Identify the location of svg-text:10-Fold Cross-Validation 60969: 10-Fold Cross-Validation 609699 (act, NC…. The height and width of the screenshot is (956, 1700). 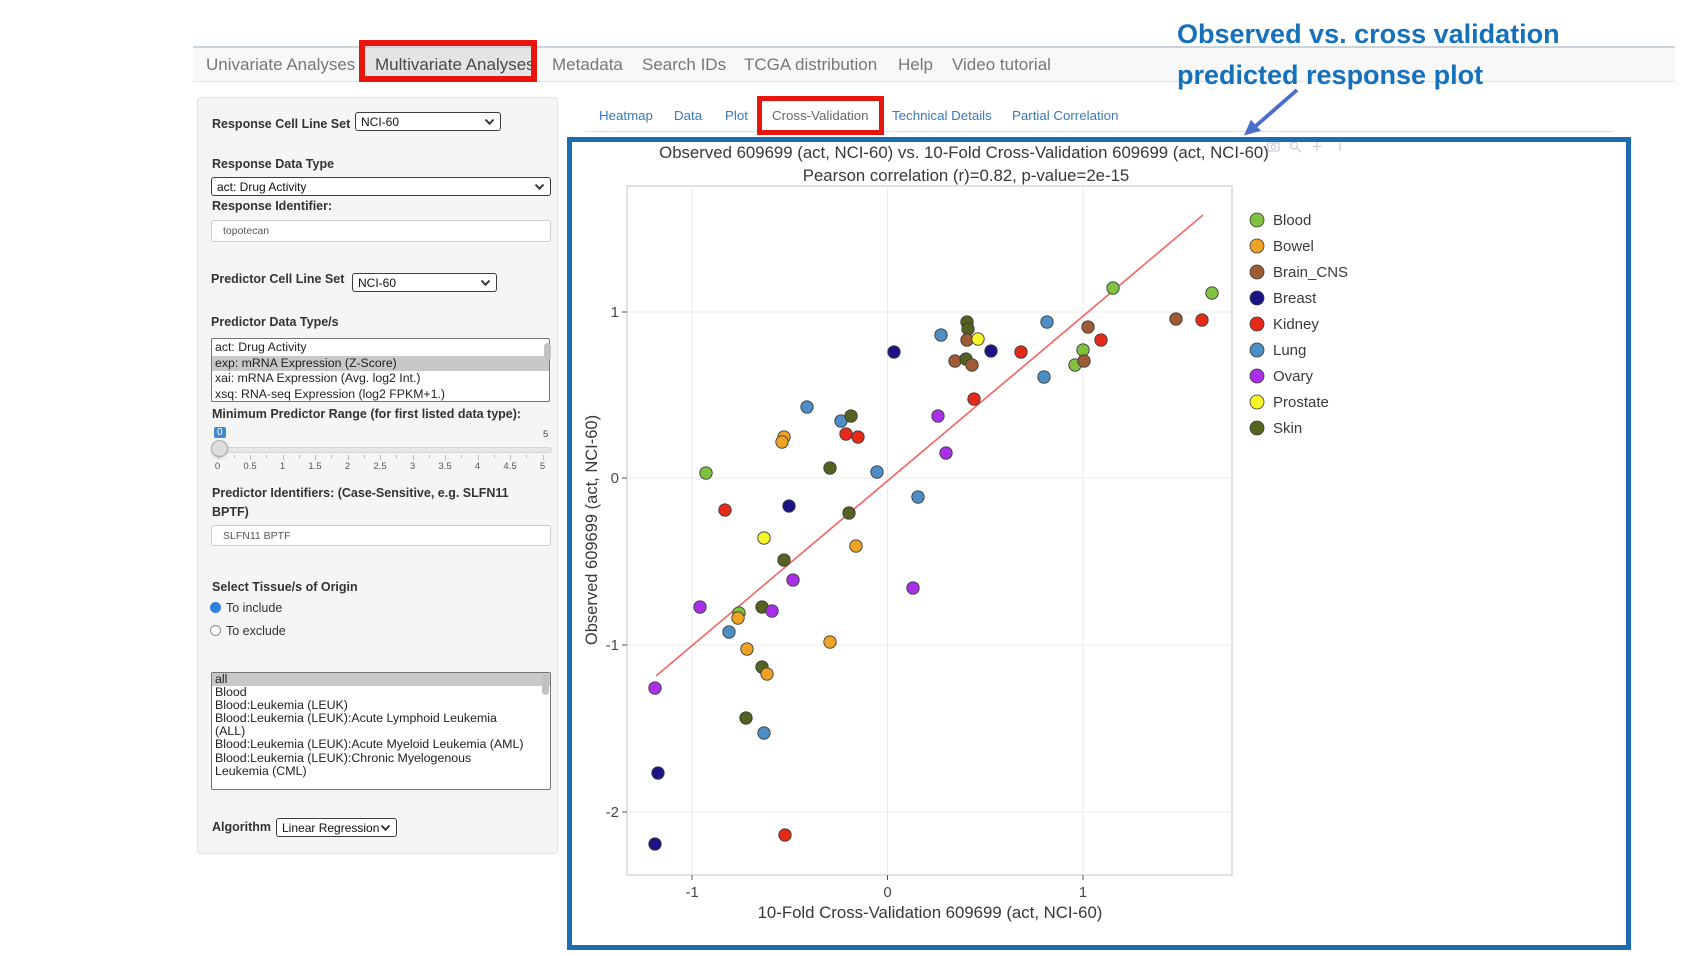
(930, 912).